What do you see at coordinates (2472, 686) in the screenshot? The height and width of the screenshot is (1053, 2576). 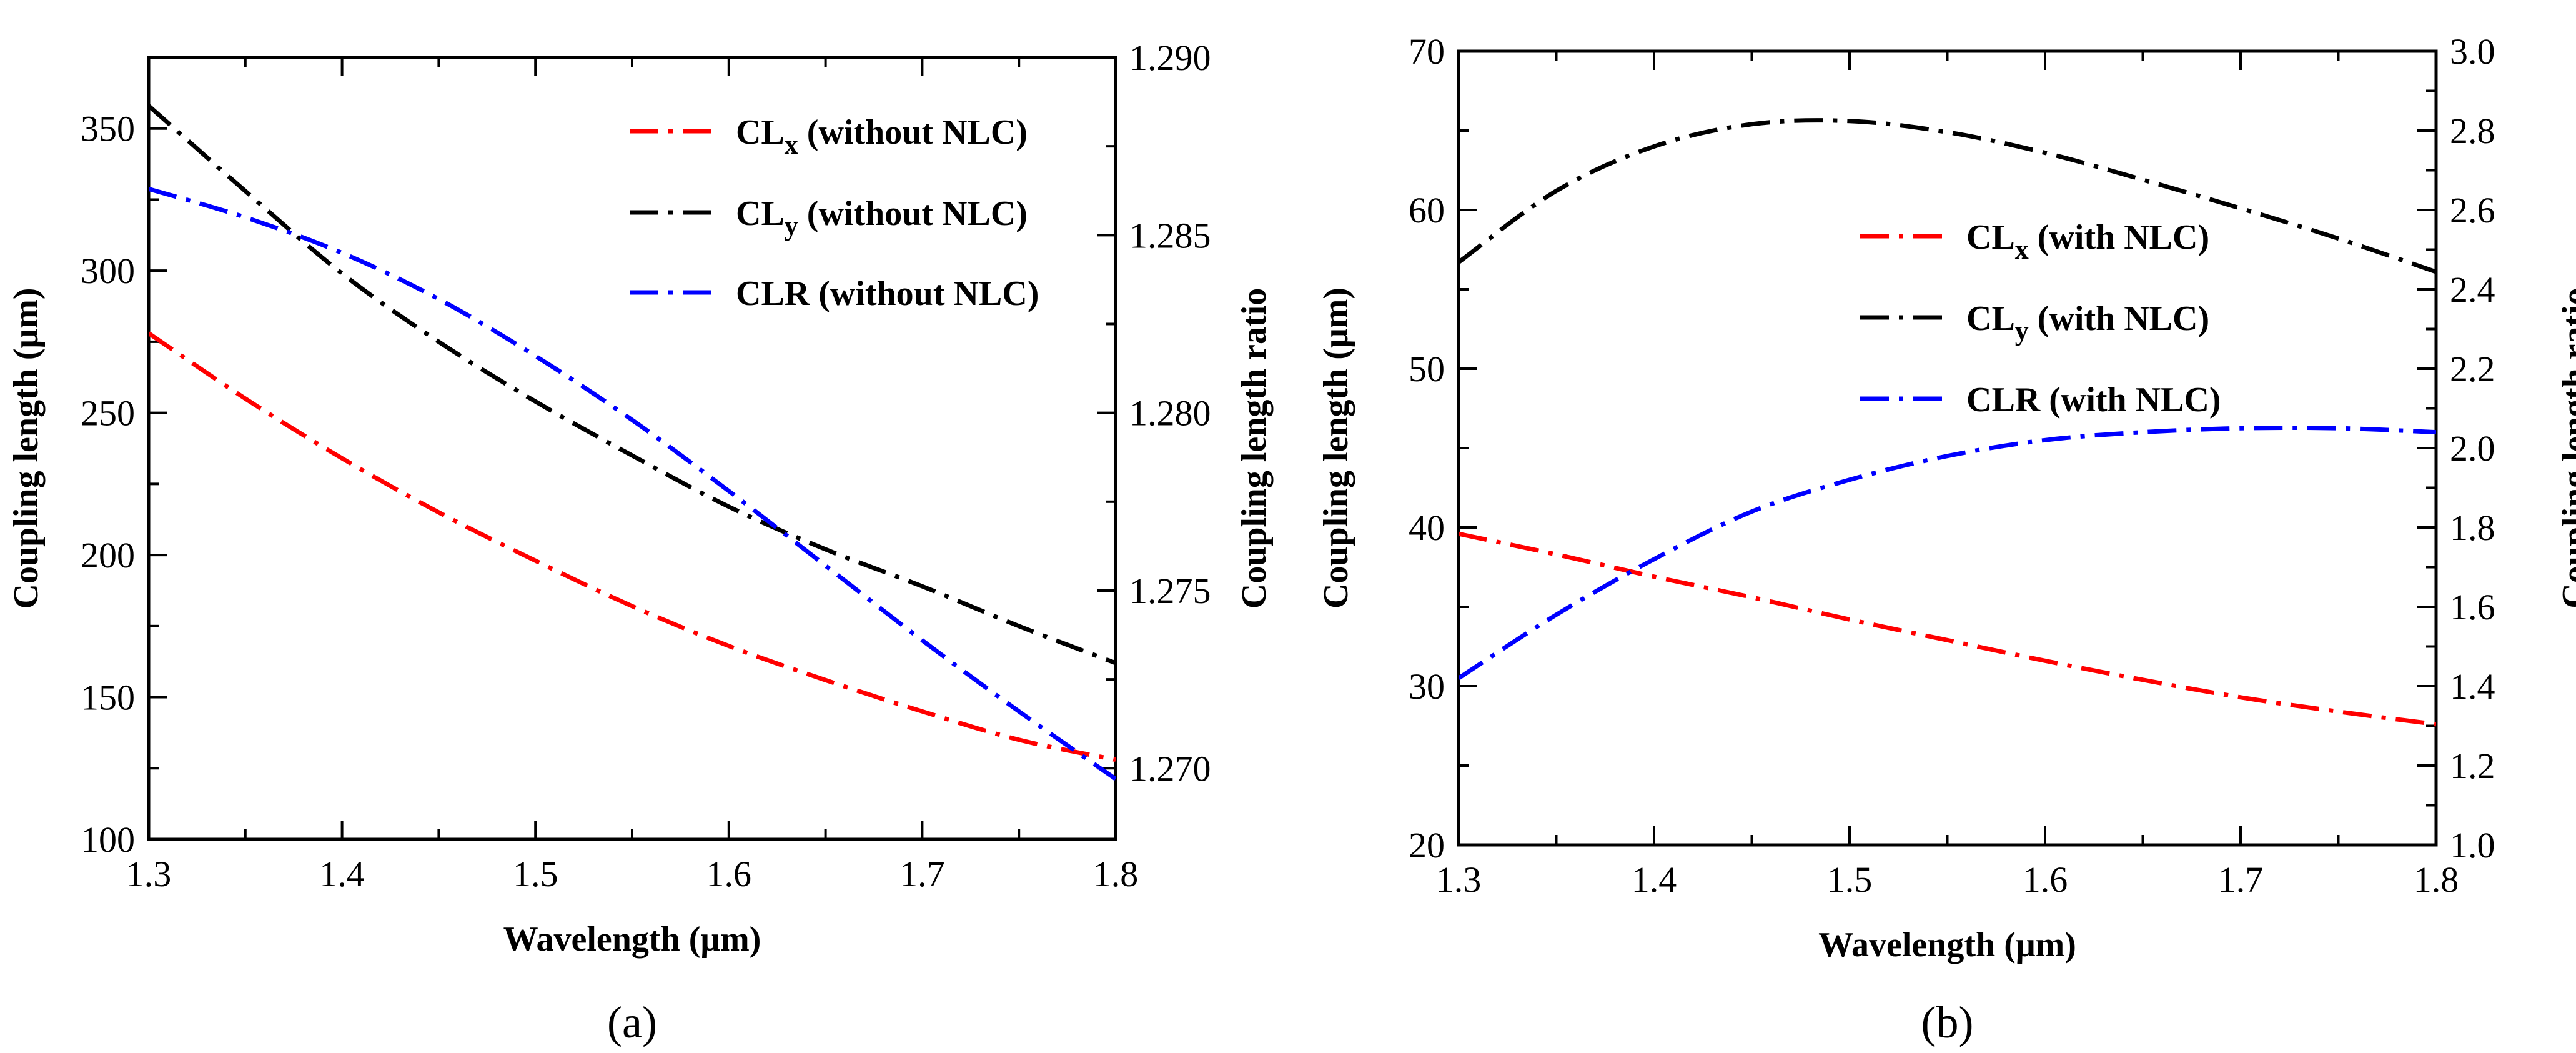 I see `y2-tick-label: 1.4` at bounding box center [2472, 686].